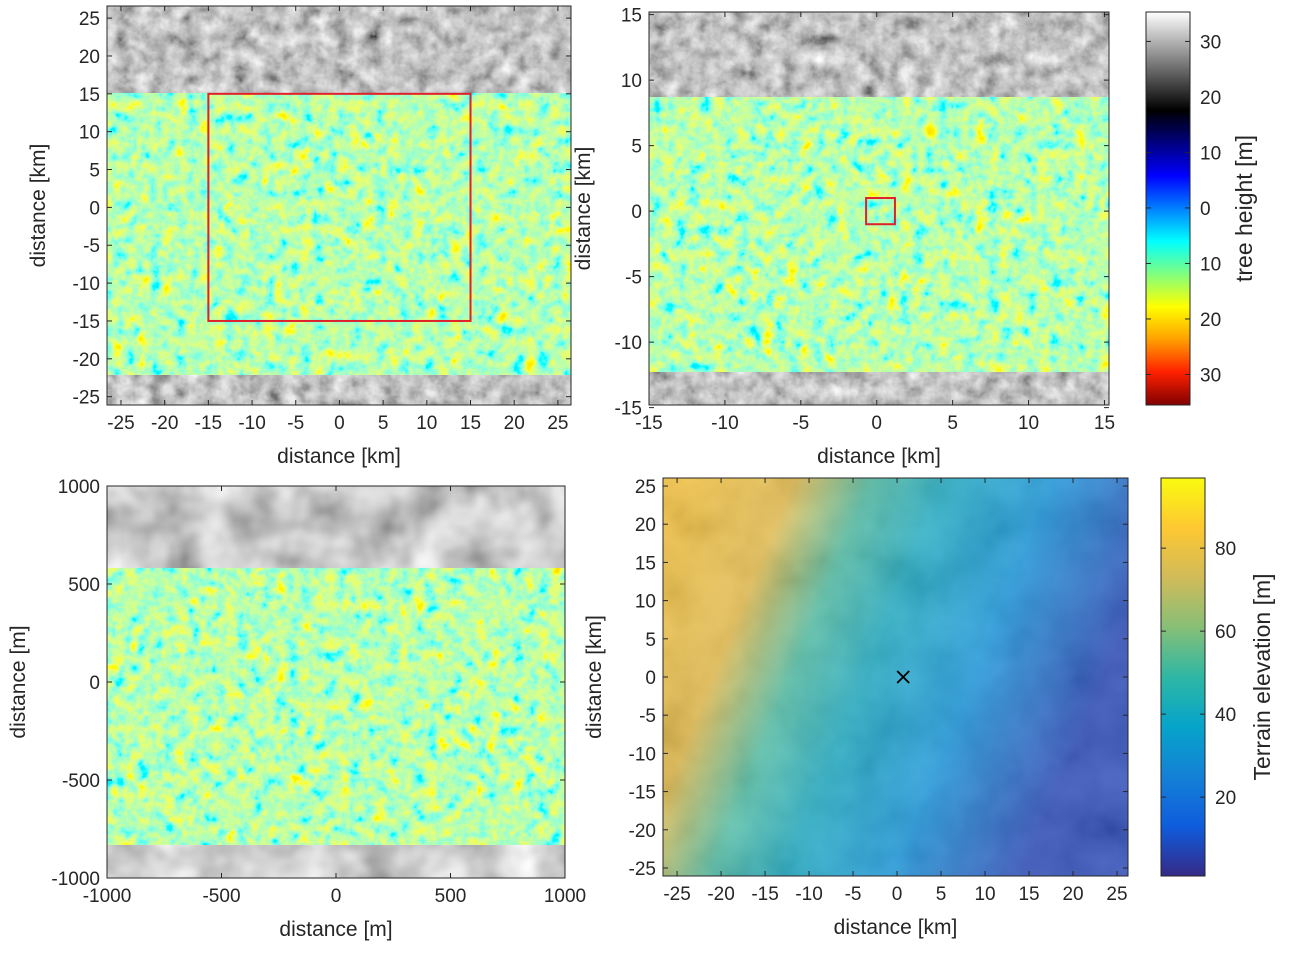  Describe the element at coordinates (107, 896) in the screenshot. I see `x-tick-label: -1000` at that location.